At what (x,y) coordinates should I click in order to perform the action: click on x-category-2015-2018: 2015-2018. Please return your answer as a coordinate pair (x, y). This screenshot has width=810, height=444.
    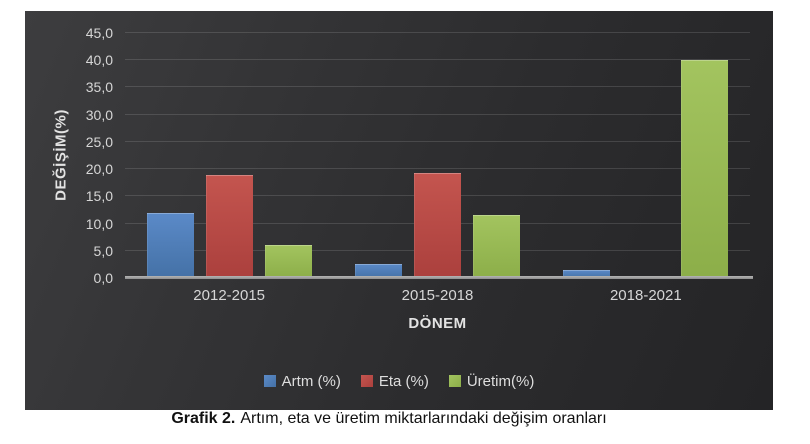
    Looking at the image, I should click on (437, 295).